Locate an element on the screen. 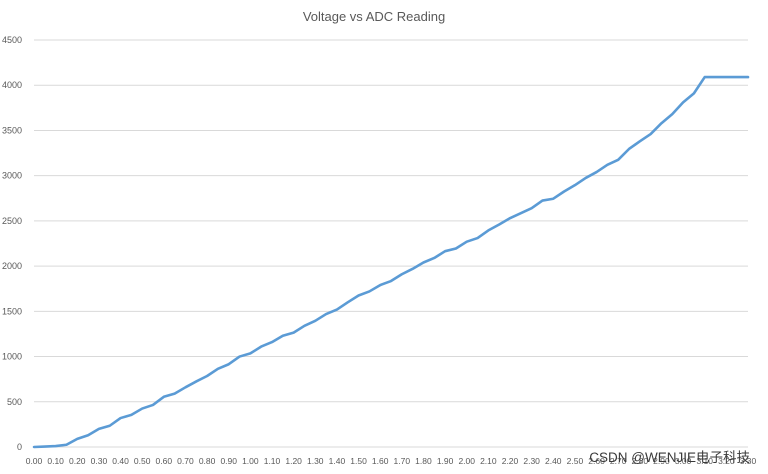 Image resolution: width=768 pixels, height=474 pixels. y-tick-label: 1500 is located at coordinates (12, 311).